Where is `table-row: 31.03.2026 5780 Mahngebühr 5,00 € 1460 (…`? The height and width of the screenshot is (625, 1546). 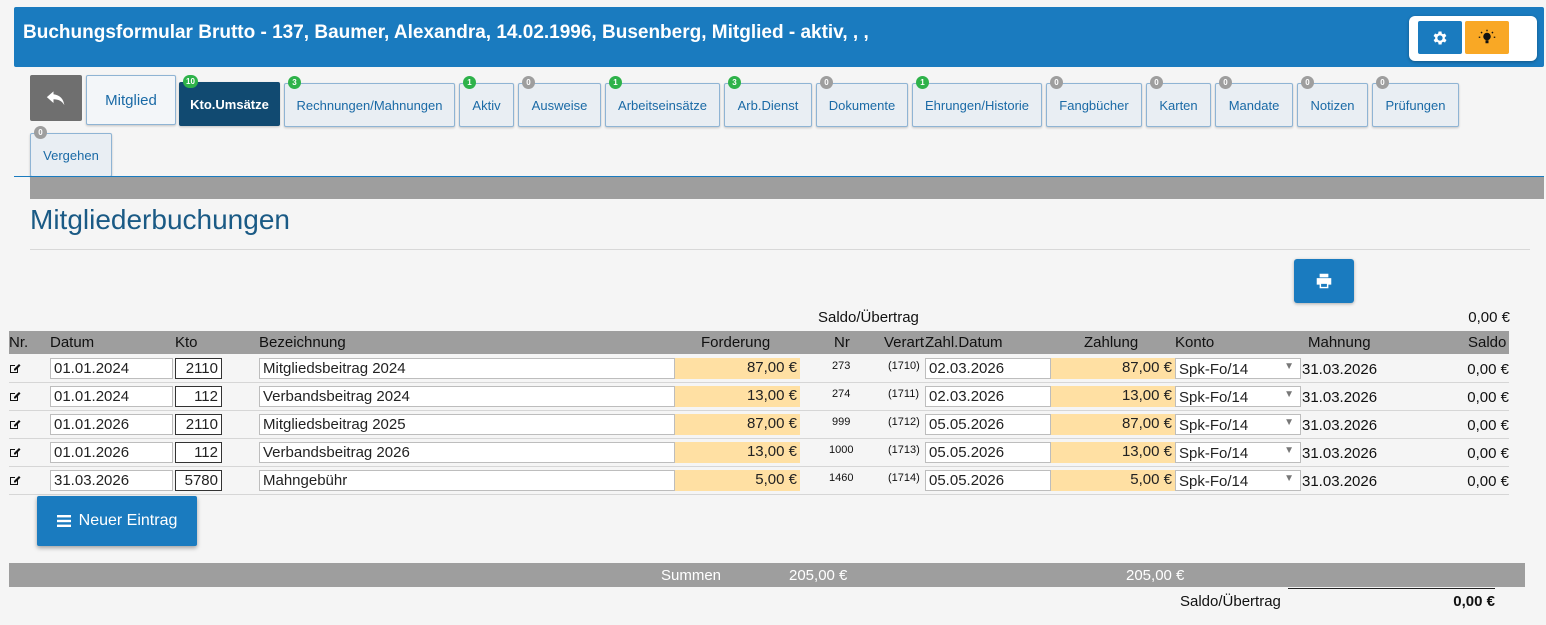
table-row: 31.03.2026 5780 Mahngebühr 5,00 € 1460 (… is located at coordinates (759, 481).